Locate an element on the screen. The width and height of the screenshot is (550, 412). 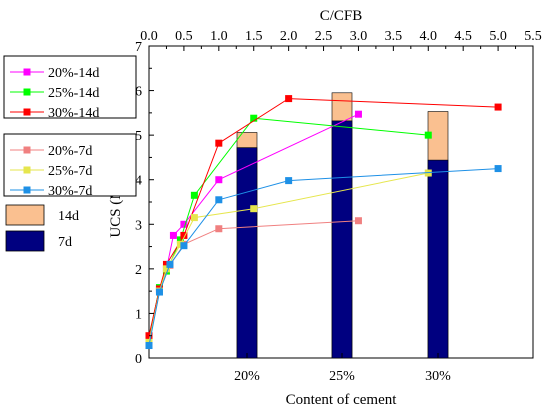
legend-marker-20pct-7d is located at coordinates (27, 150).